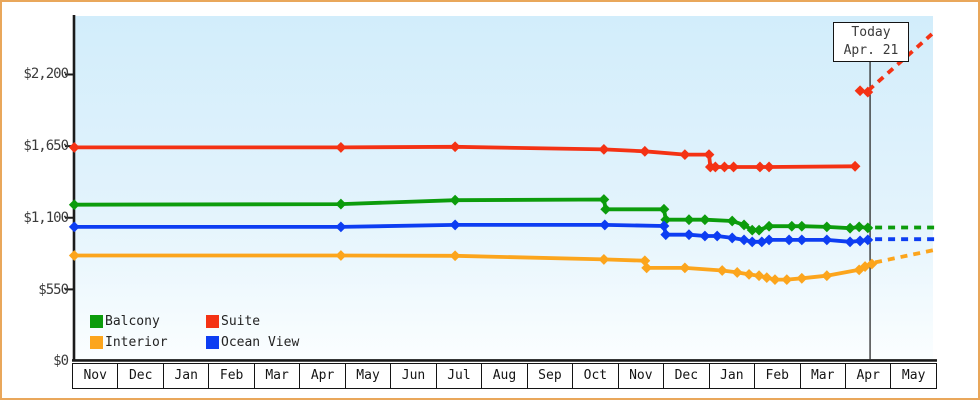 This screenshot has width=980, height=400. Describe the element at coordinates (413, 376) in the screenshot. I see `month-cell: Jun` at that location.